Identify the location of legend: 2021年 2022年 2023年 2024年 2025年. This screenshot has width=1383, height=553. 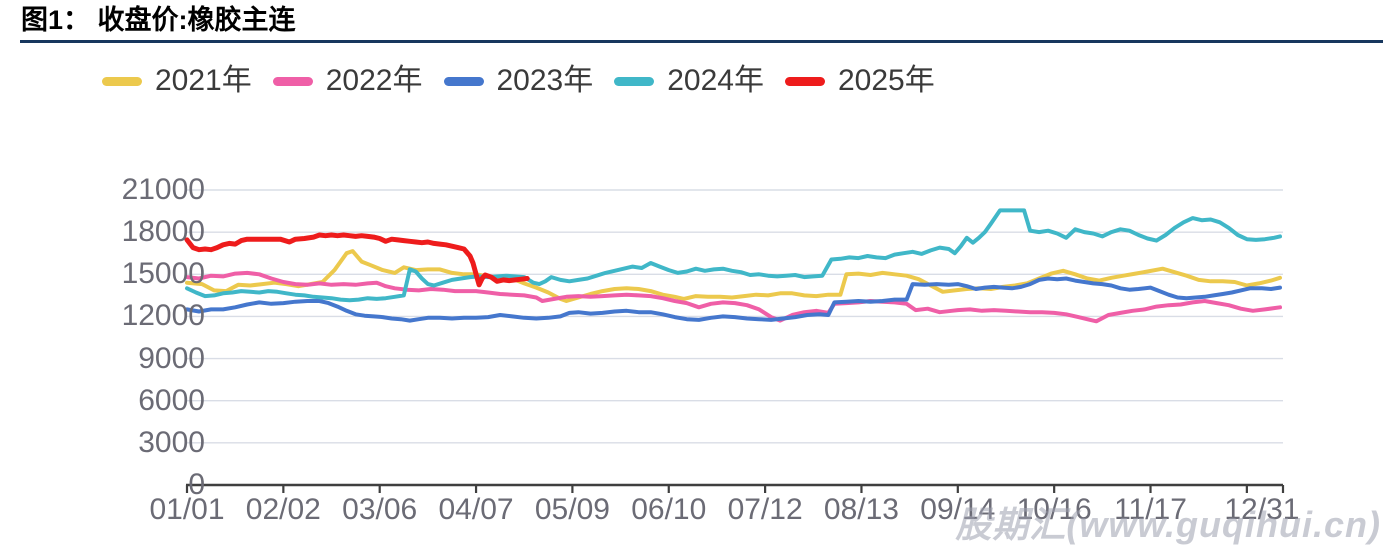
(518, 81).